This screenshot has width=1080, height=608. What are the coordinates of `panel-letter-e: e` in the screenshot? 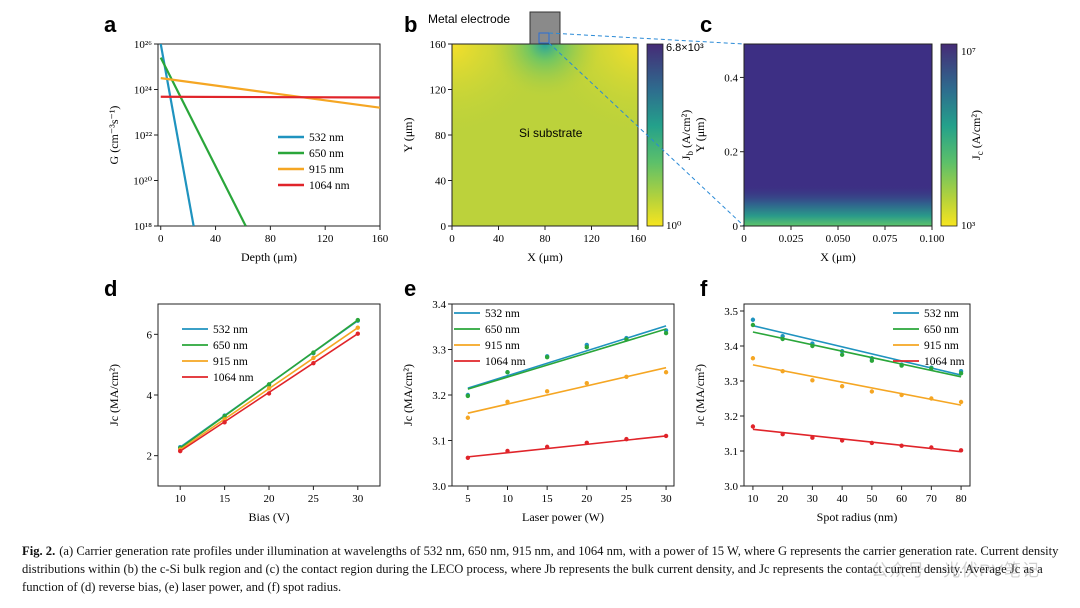 It's located at (410, 288).